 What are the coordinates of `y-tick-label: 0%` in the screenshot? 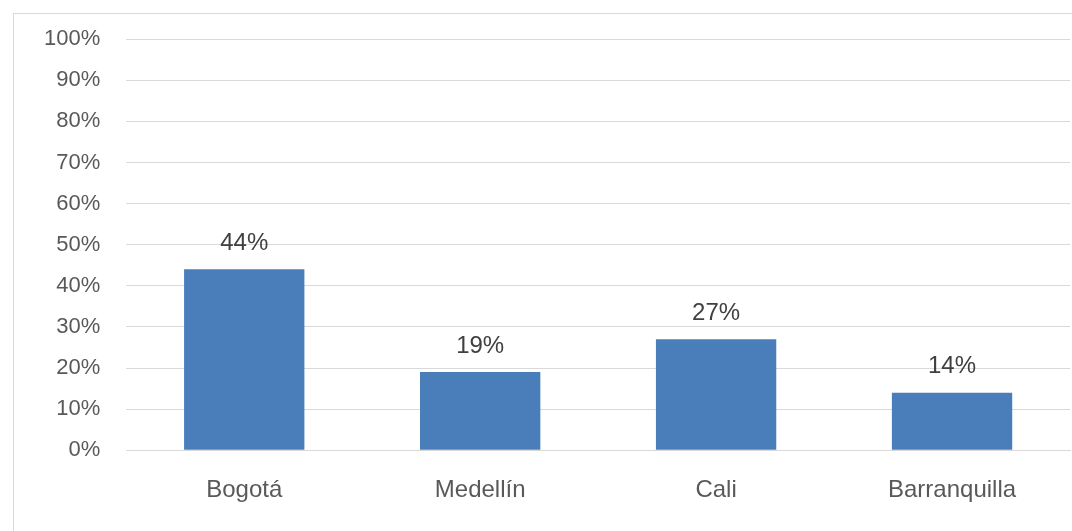 It's located at (84, 449).